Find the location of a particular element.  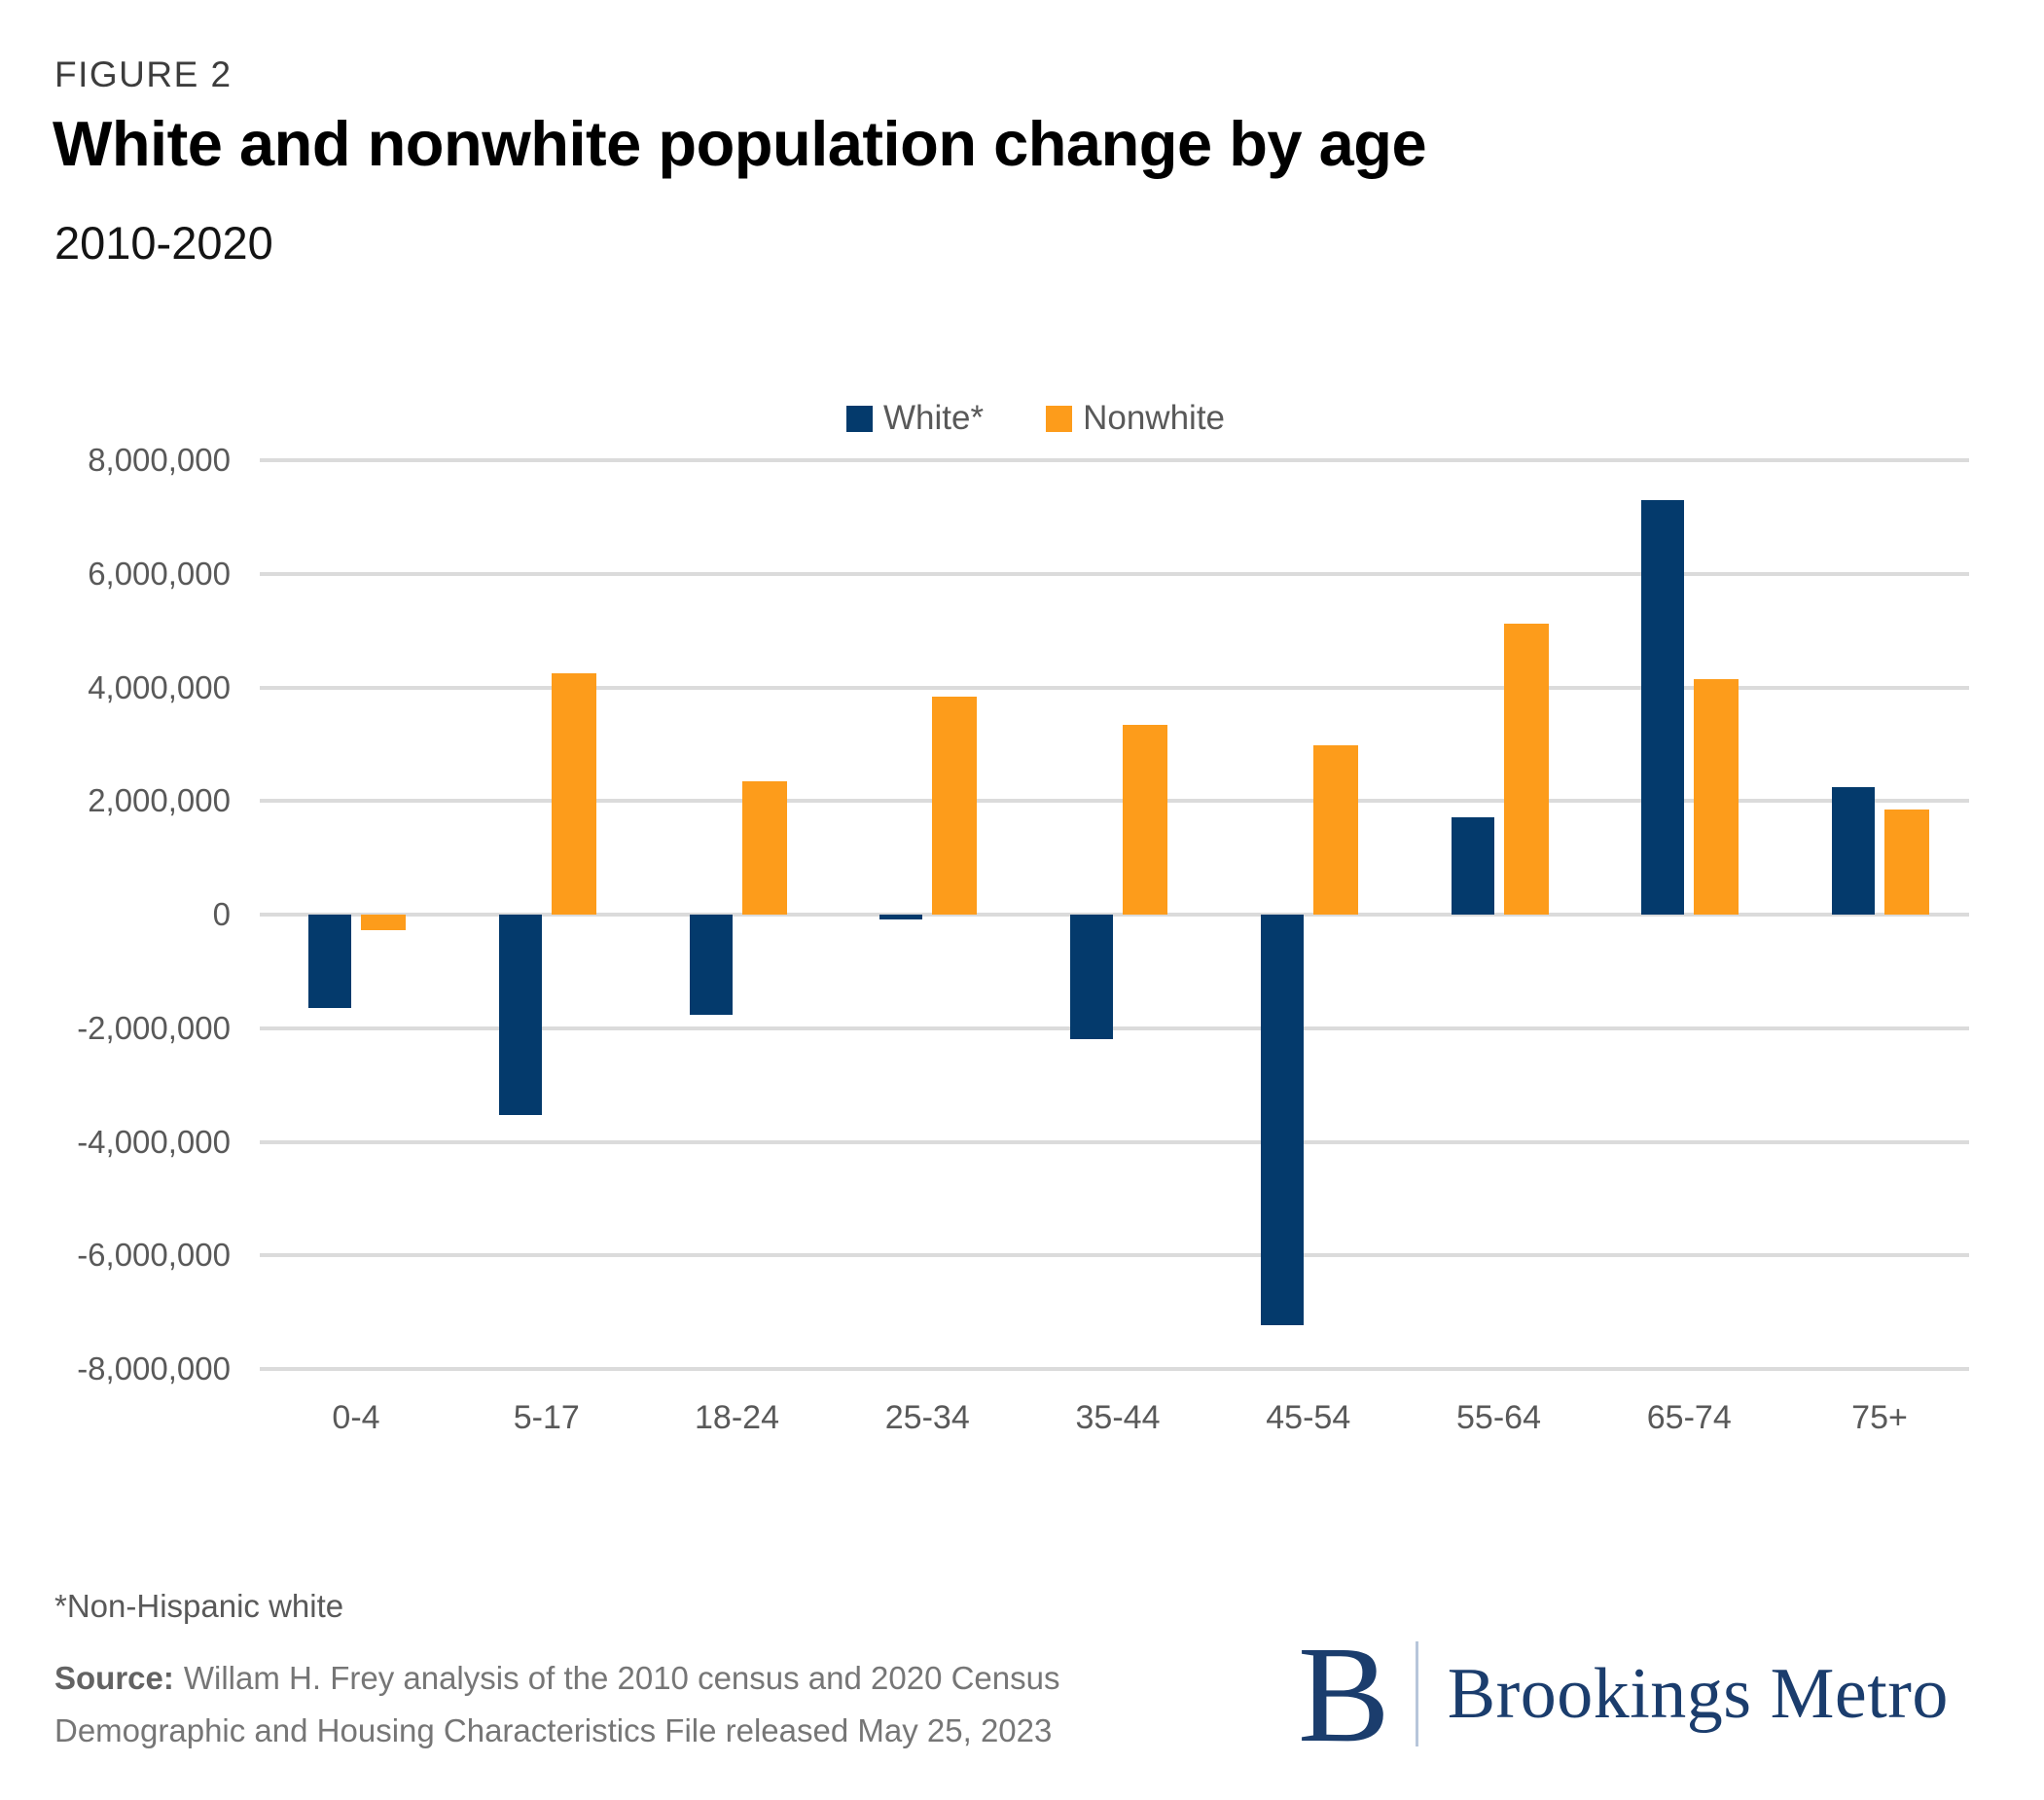

x-axis-tick-label: 35-44 is located at coordinates (1118, 1417).